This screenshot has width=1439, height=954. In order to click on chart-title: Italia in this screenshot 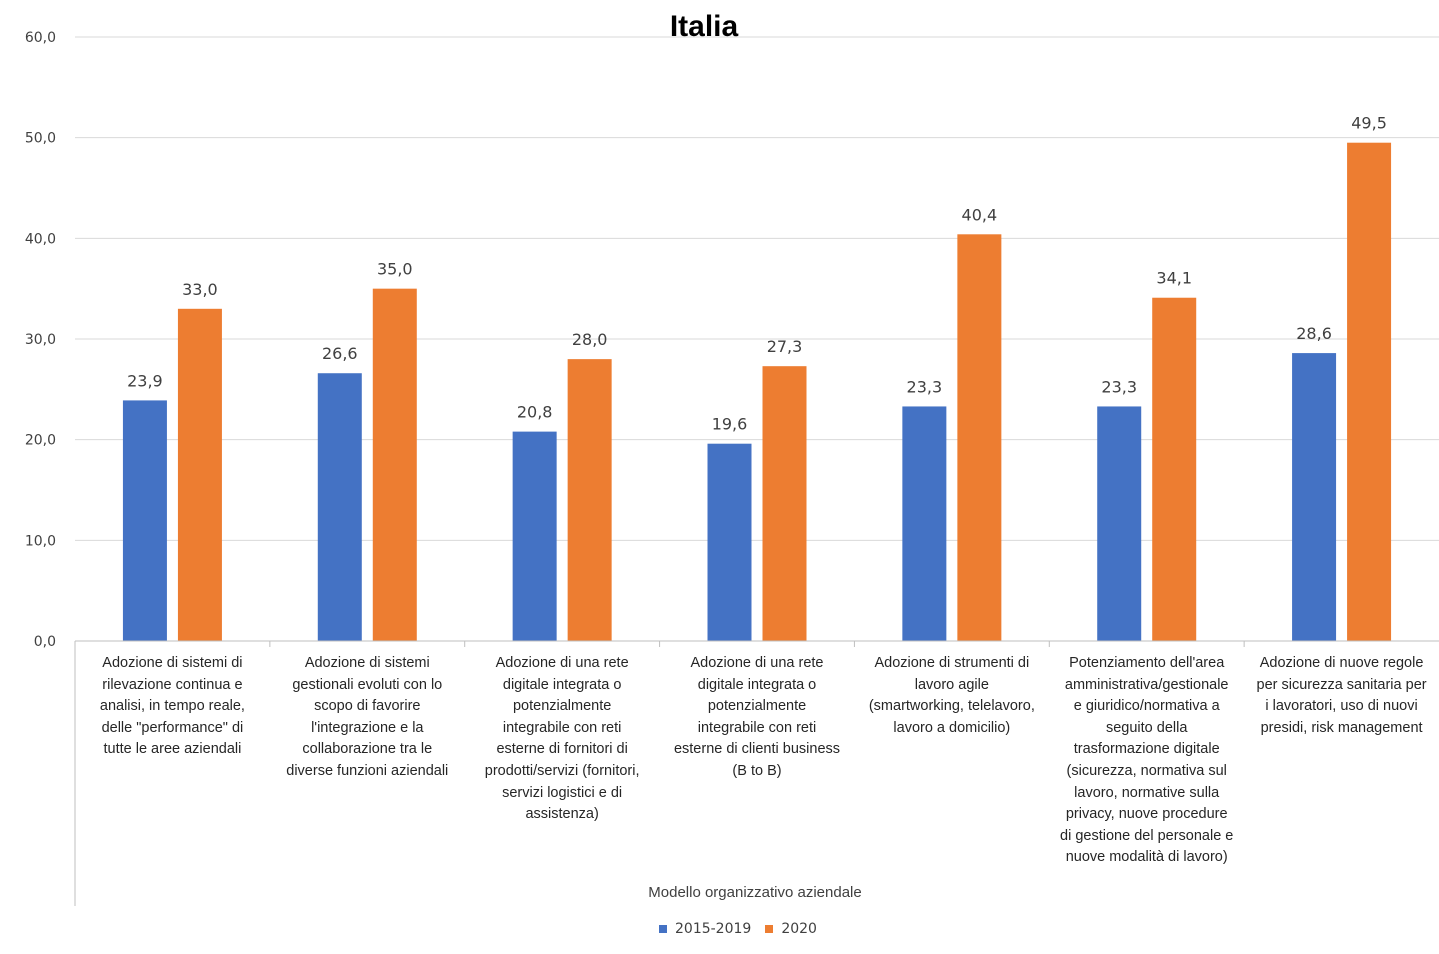, I will do `click(704, 26)`.